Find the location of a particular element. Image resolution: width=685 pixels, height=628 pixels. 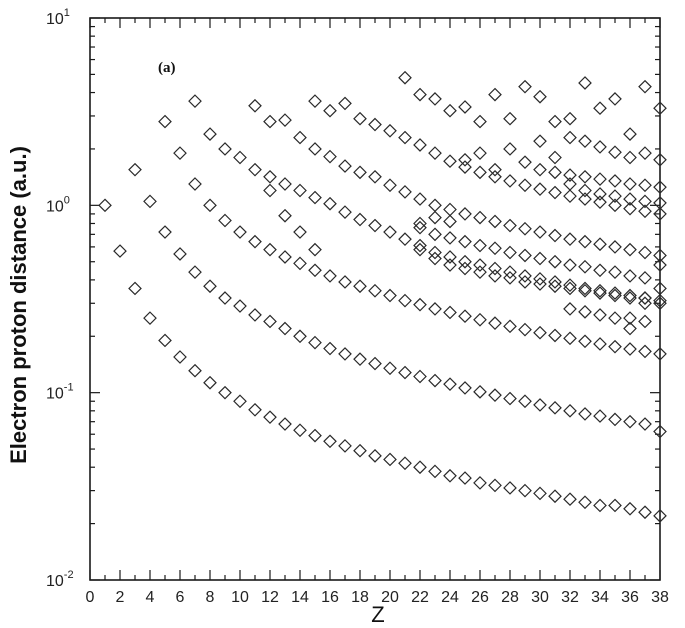

x-tick-label: 8 is located at coordinates (210, 597).